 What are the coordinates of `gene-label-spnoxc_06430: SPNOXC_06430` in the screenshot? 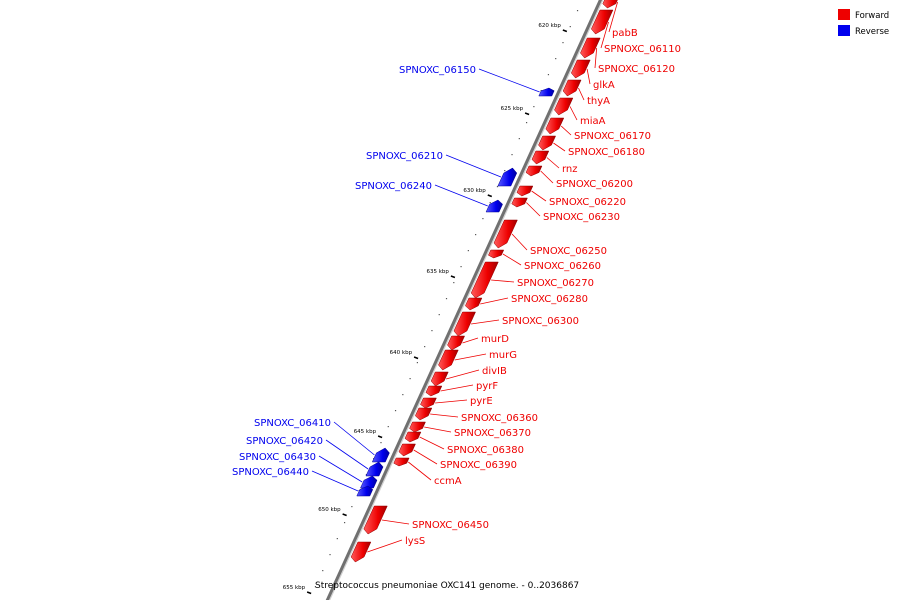 It's located at (277, 457).